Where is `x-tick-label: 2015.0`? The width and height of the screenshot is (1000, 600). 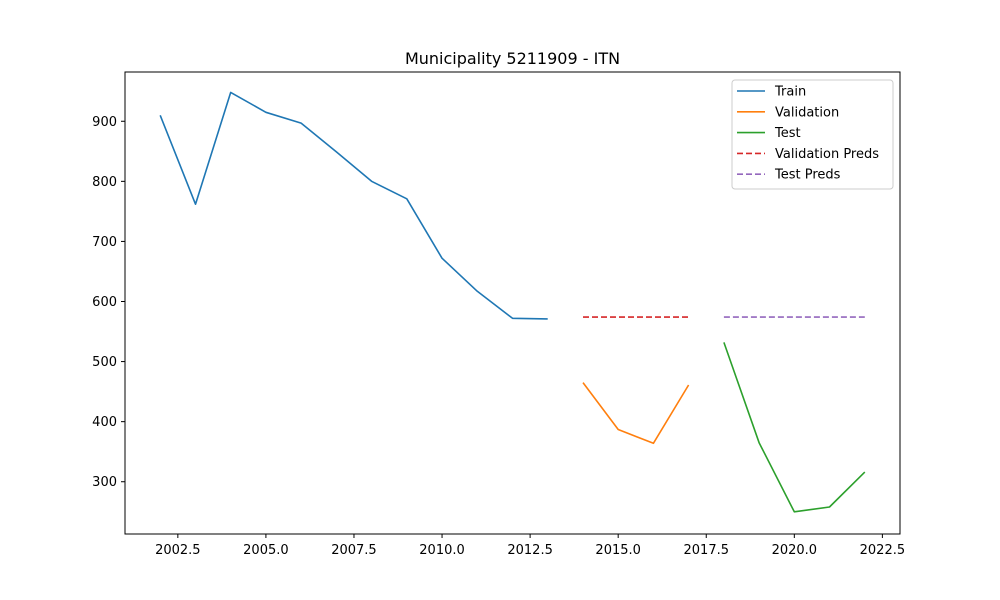 x-tick-label: 2015.0 is located at coordinates (618, 550).